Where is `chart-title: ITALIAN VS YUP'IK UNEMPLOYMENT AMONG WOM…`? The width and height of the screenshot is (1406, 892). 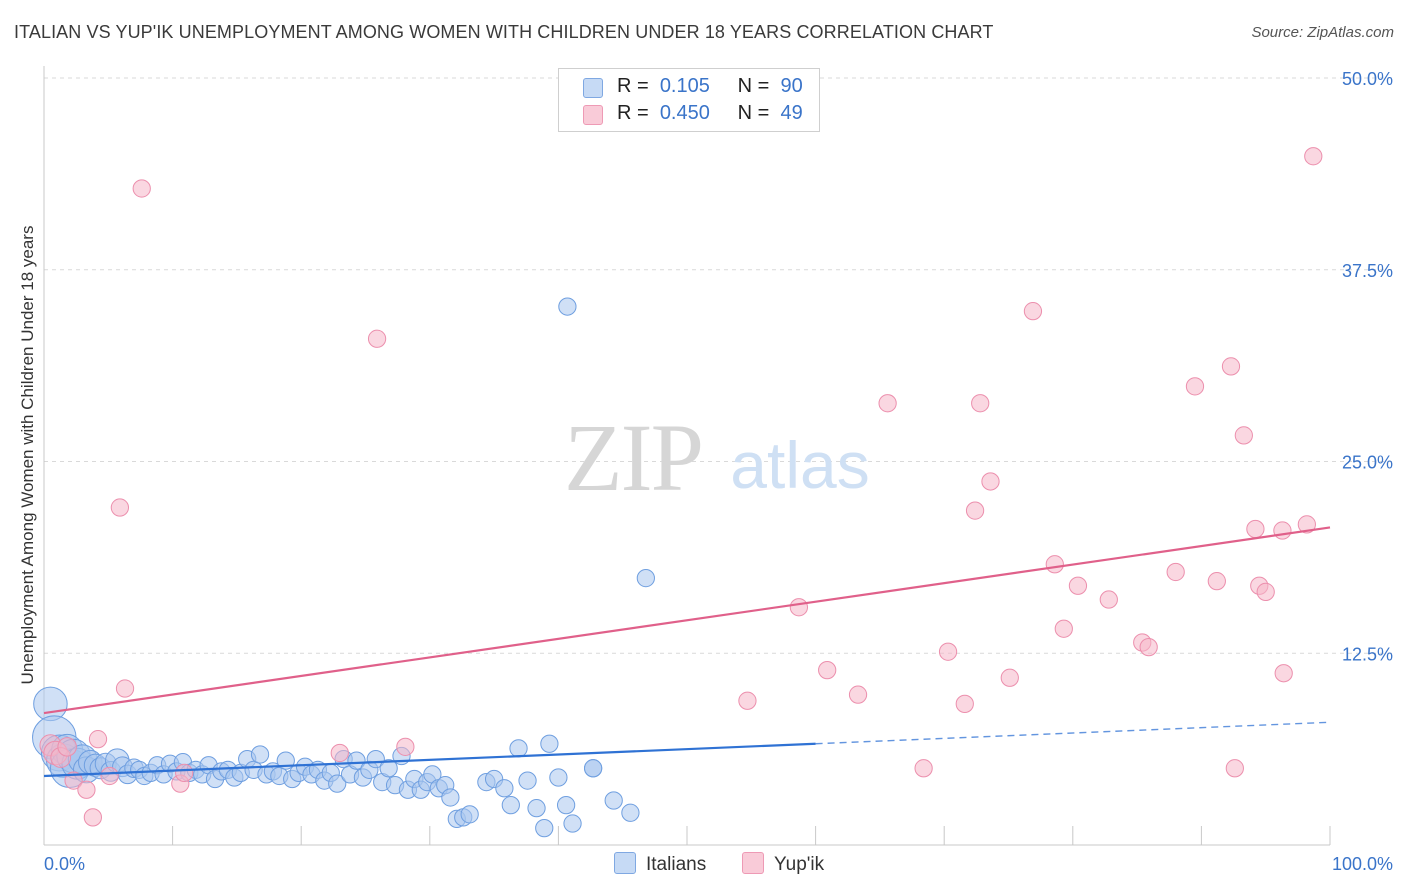
chart-title: ITALIAN VS YUP'IK UNEMPLOYMENT AMONG WOM… is located at coordinates (504, 32).